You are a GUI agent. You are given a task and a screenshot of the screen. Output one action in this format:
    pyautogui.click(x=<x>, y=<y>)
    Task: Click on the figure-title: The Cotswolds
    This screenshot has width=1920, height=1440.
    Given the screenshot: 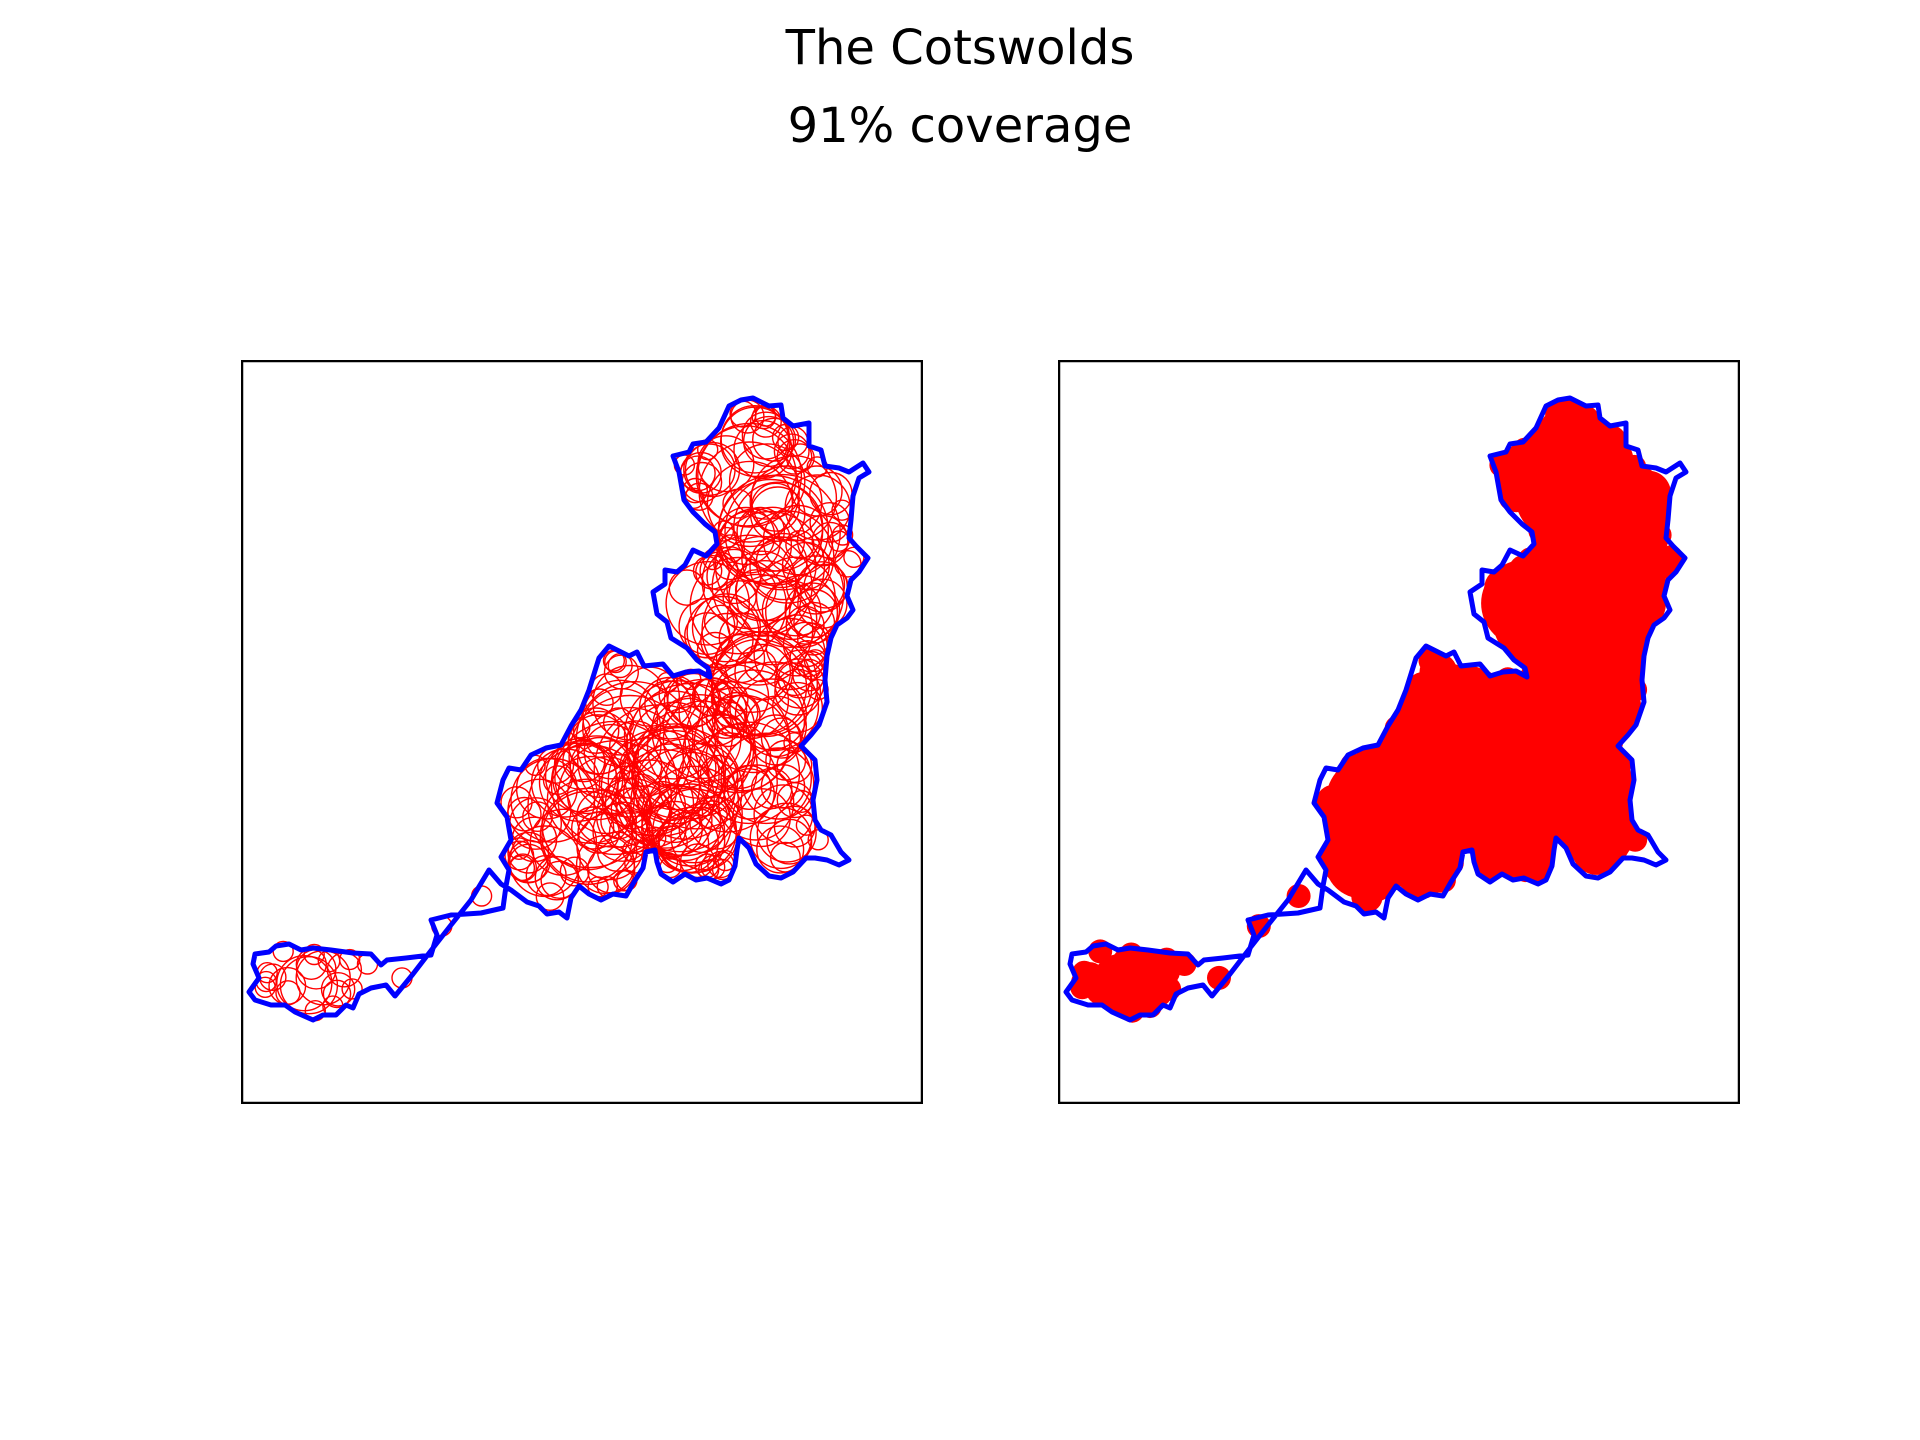 What is the action you would take?
    pyautogui.click(x=960, y=48)
    